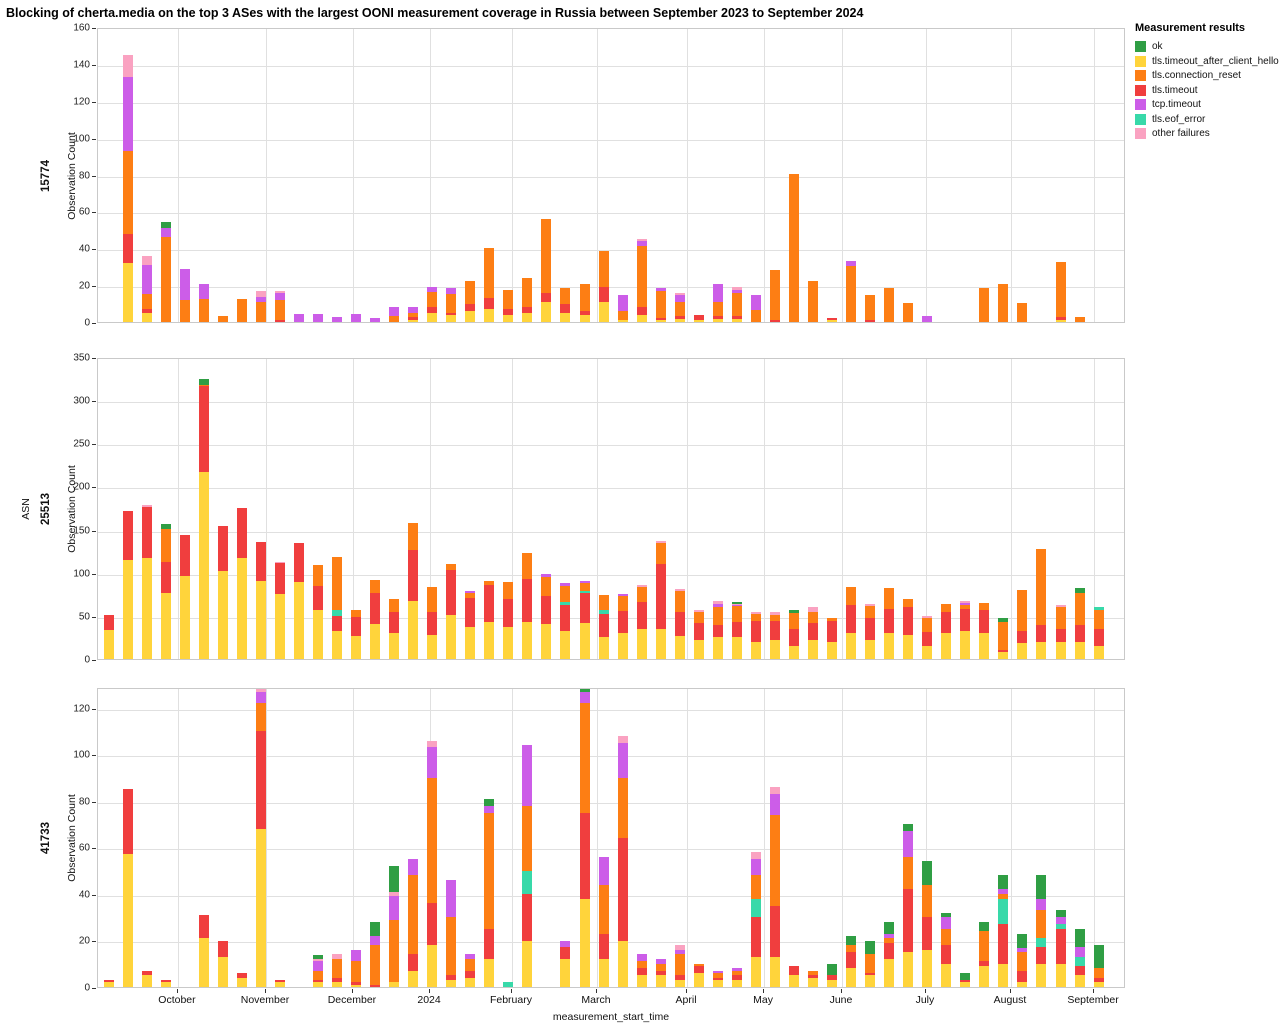 The width and height of the screenshot is (1286, 1030). Describe the element at coordinates (841, 1000) in the screenshot. I see `x-tick-label-June: June` at that location.